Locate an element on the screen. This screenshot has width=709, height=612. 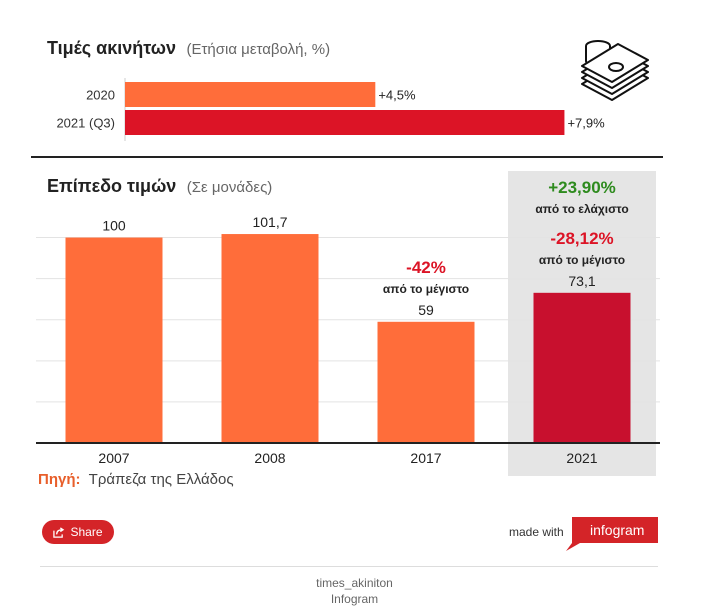
chart2-annotation-value: -42% is located at coordinates (426, 267).